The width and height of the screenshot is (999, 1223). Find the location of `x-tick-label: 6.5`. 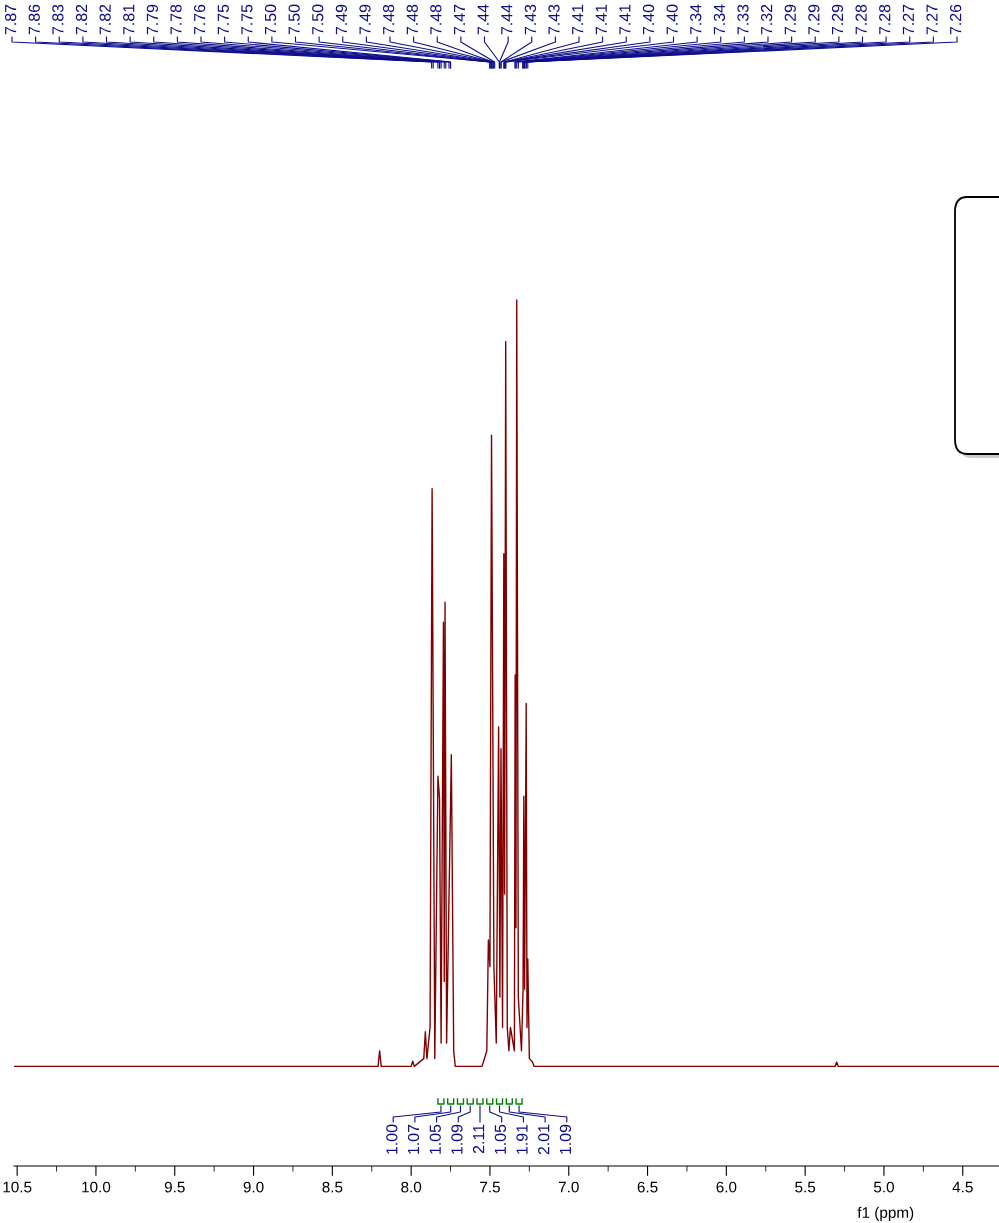

x-tick-label: 6.5 is located at coordinates (647, 1187).